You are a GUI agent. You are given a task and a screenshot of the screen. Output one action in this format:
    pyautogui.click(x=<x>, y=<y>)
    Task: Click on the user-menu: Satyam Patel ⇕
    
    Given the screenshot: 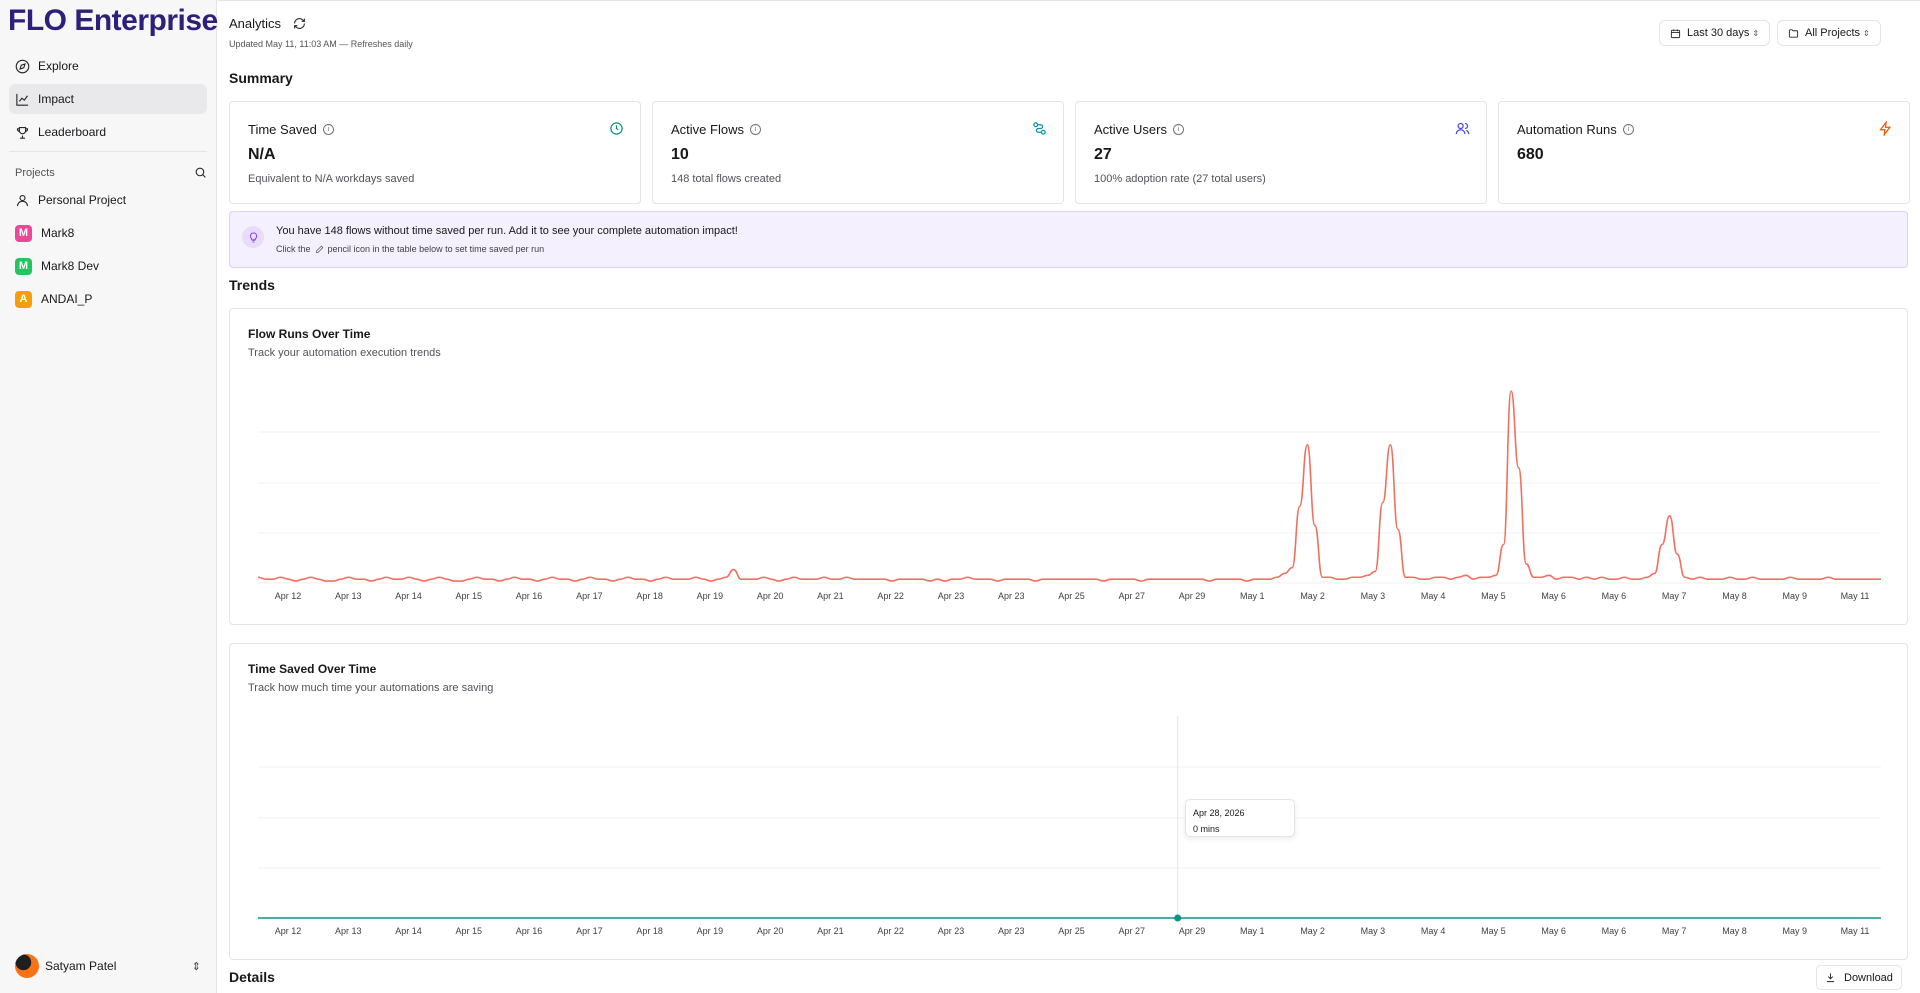 What is the action you would take?
    pyautogui.click(x=108, y=966)
    